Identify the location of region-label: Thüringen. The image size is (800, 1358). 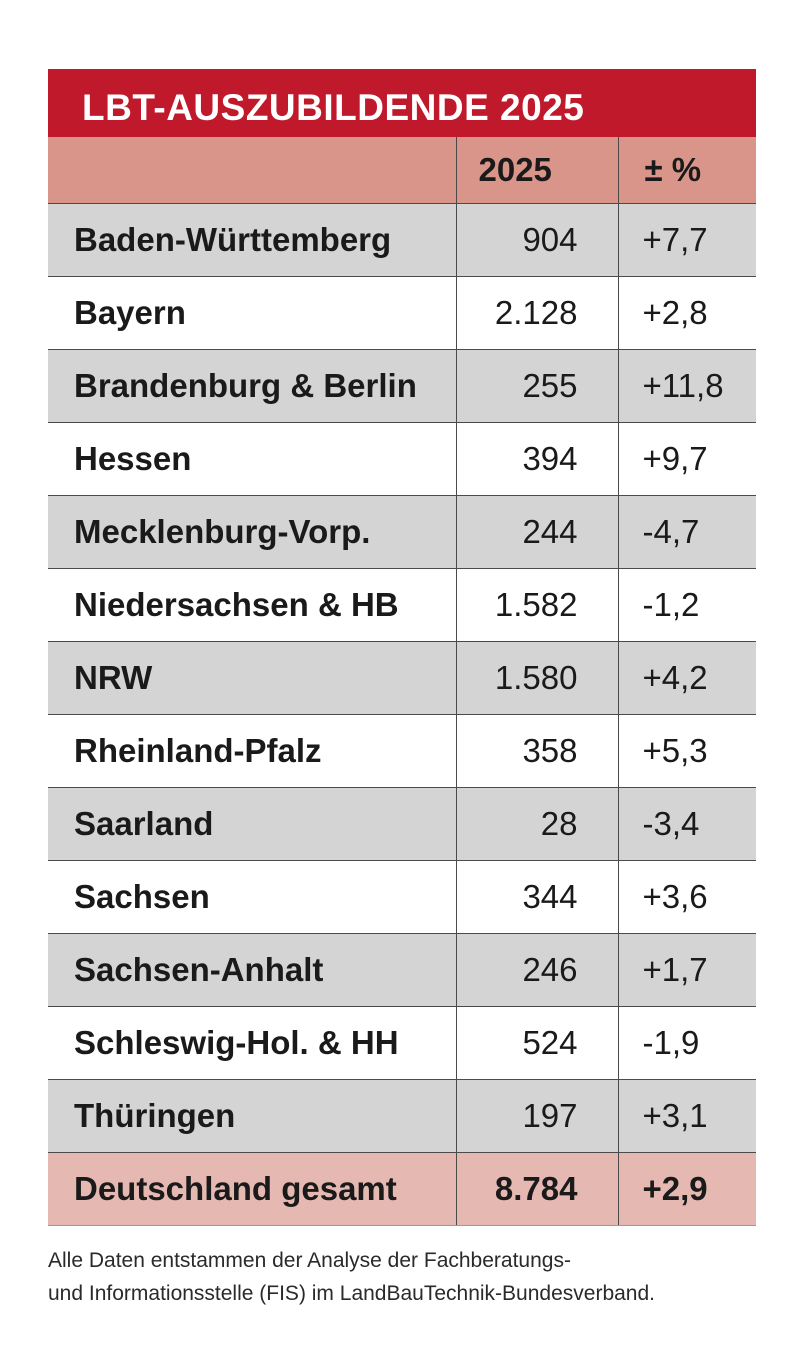
(252, 1116).